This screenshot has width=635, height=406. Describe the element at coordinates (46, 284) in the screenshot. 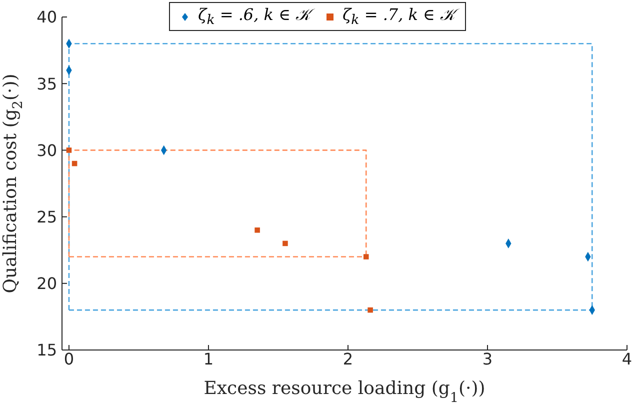

I see `y-tick-label: 20` at that location.